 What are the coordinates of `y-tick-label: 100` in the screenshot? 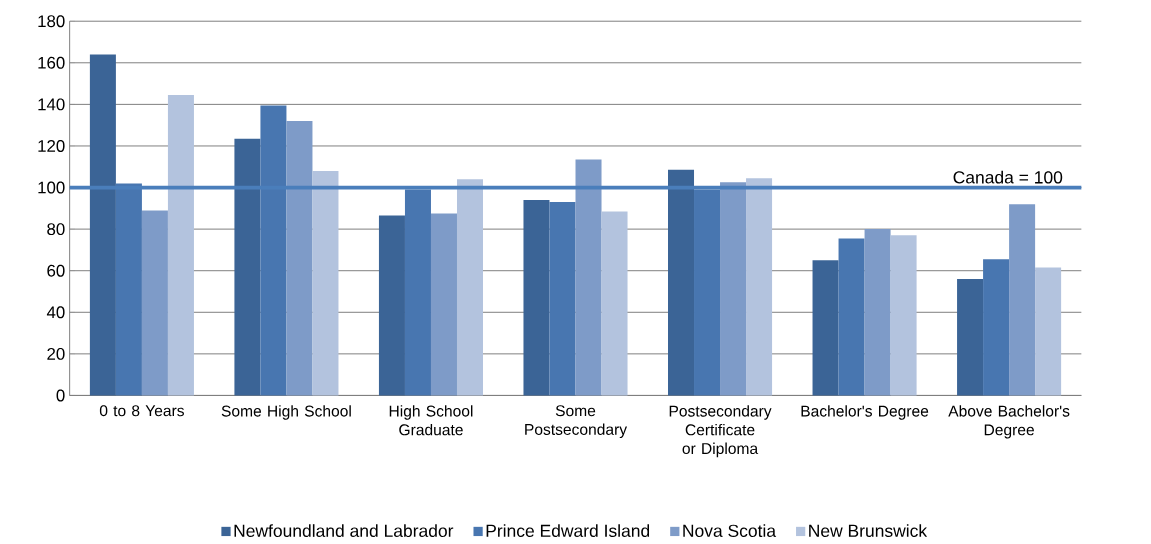 It's located at (51, 187).